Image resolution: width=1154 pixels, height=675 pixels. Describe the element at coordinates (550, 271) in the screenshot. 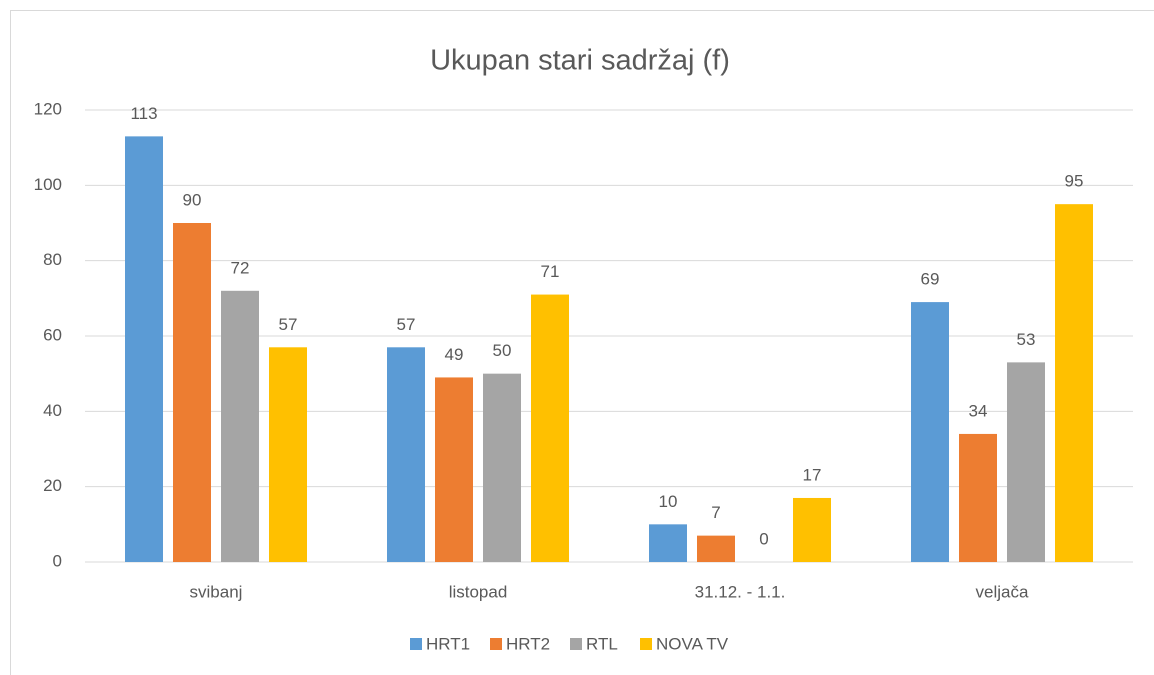

I see `data-label: 71` at that location.